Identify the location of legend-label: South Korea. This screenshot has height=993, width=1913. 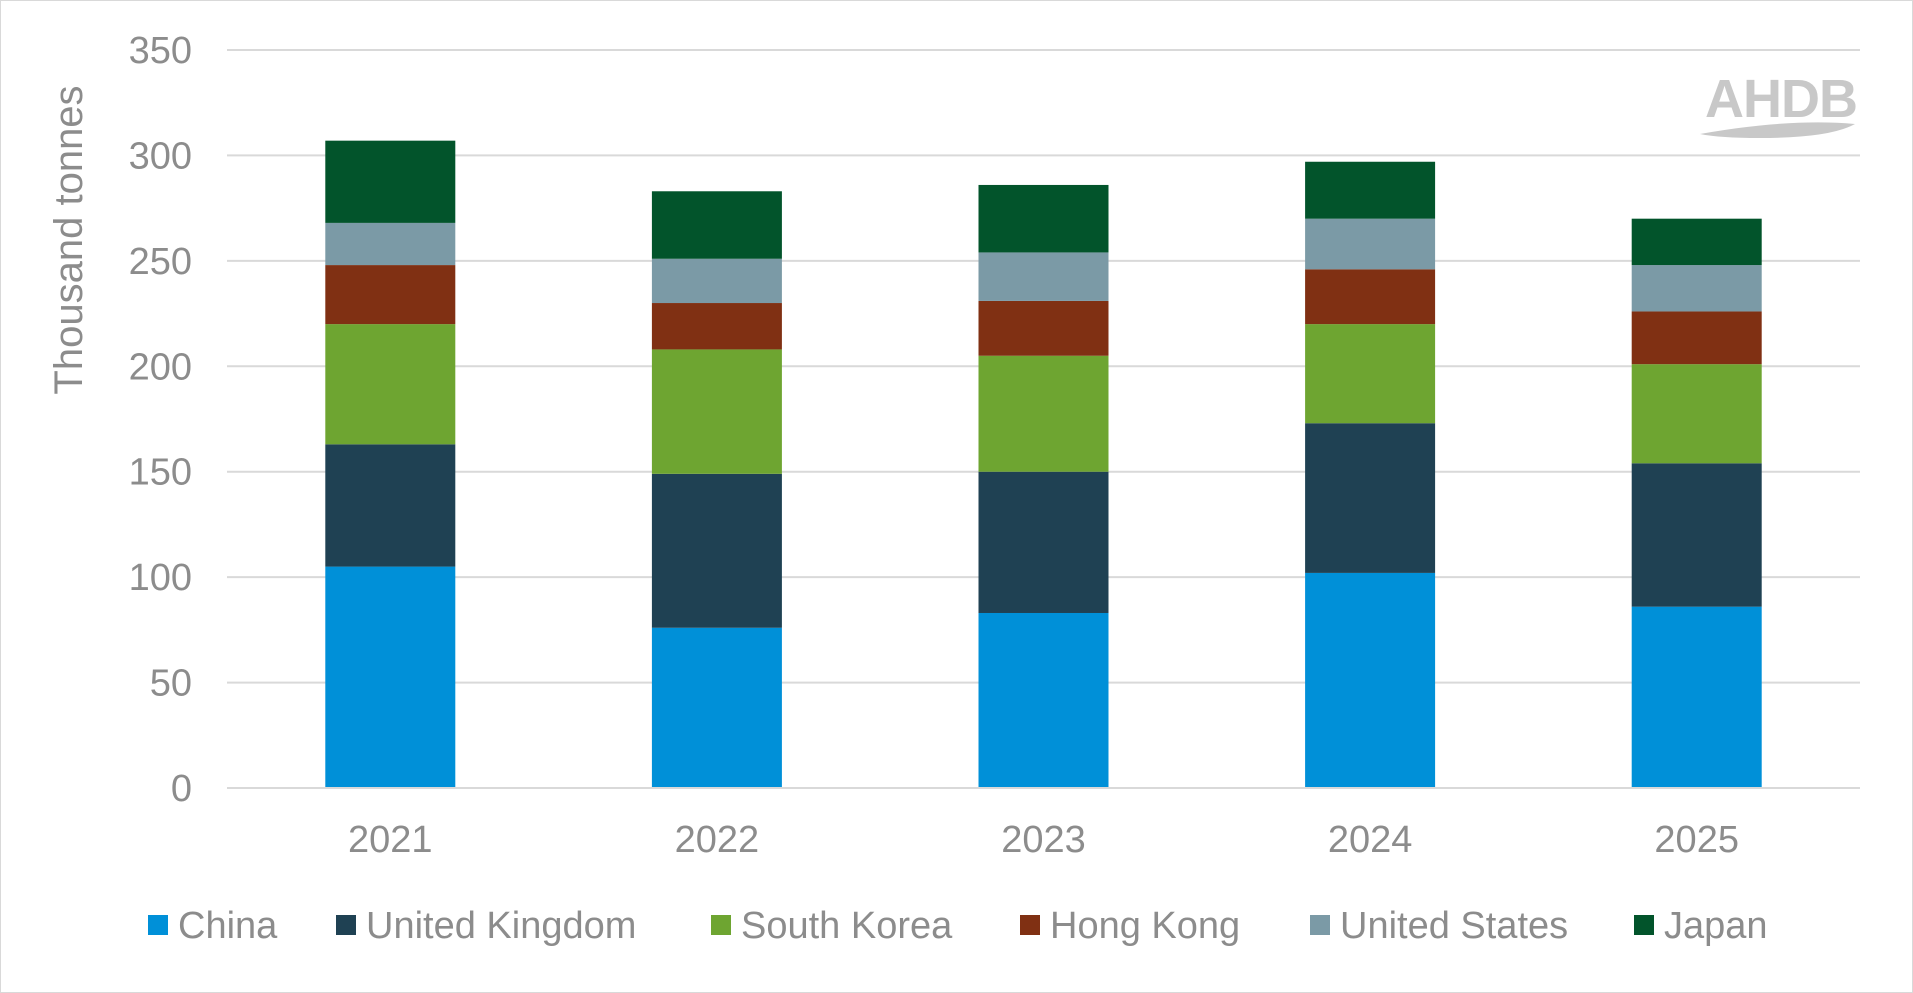
(847, 926).